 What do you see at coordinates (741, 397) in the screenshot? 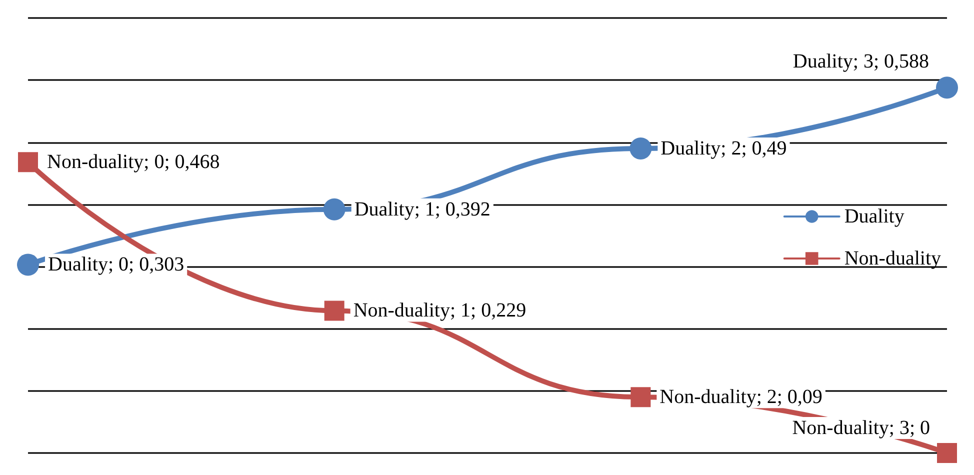
I see `data-label: Non-duality; 2; 0,09` at bounding box center [741, 397].